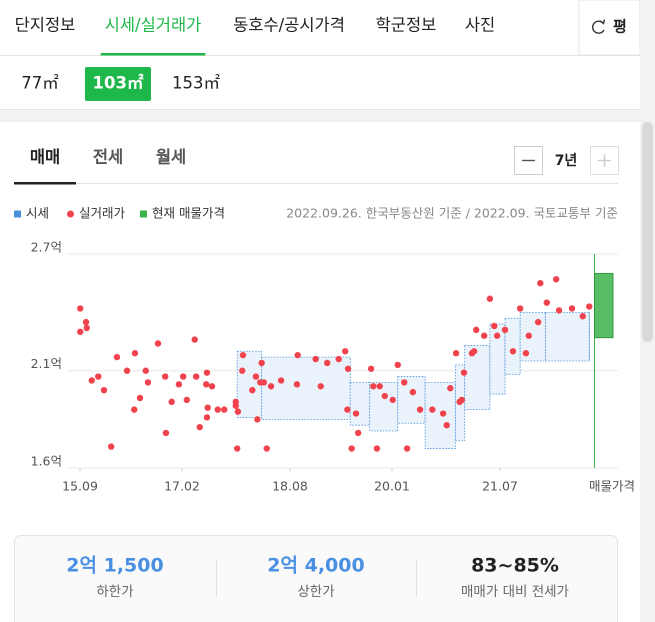 Image resolution: width=655 pixels, height=622 pixels. Describe the element at coordinates (182, 486) in the screenshot. I see `x-tick-label: 17.02` at that location.